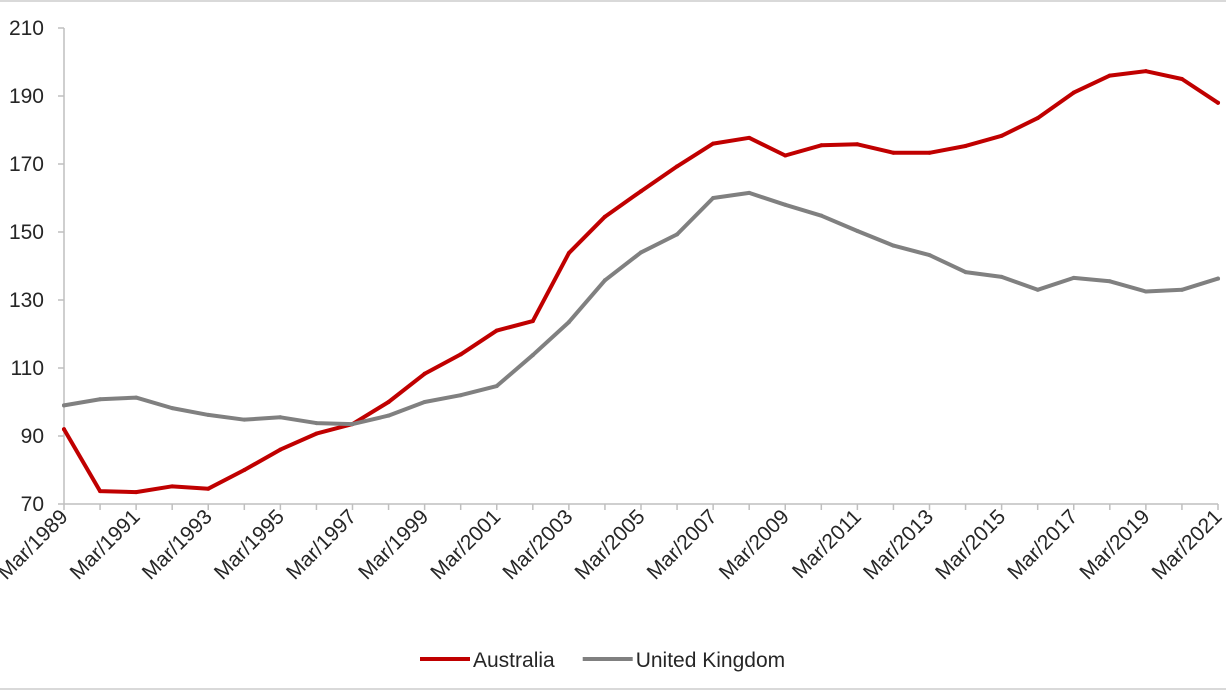  I want to click on x-tick-label: Mar/2009, so click(754, 544).